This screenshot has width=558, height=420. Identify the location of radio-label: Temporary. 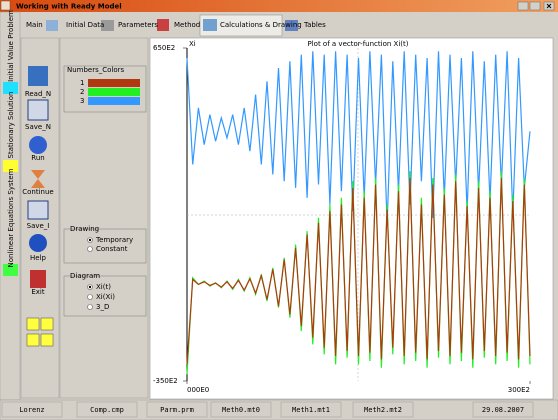
(114, 240).